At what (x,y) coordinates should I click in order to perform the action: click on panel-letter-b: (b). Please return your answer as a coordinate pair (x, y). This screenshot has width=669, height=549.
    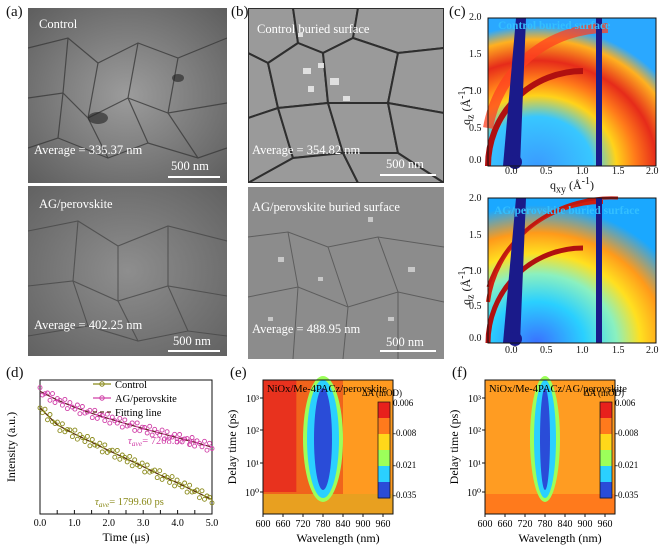
    Looking at the image, I should click on (240, 12).